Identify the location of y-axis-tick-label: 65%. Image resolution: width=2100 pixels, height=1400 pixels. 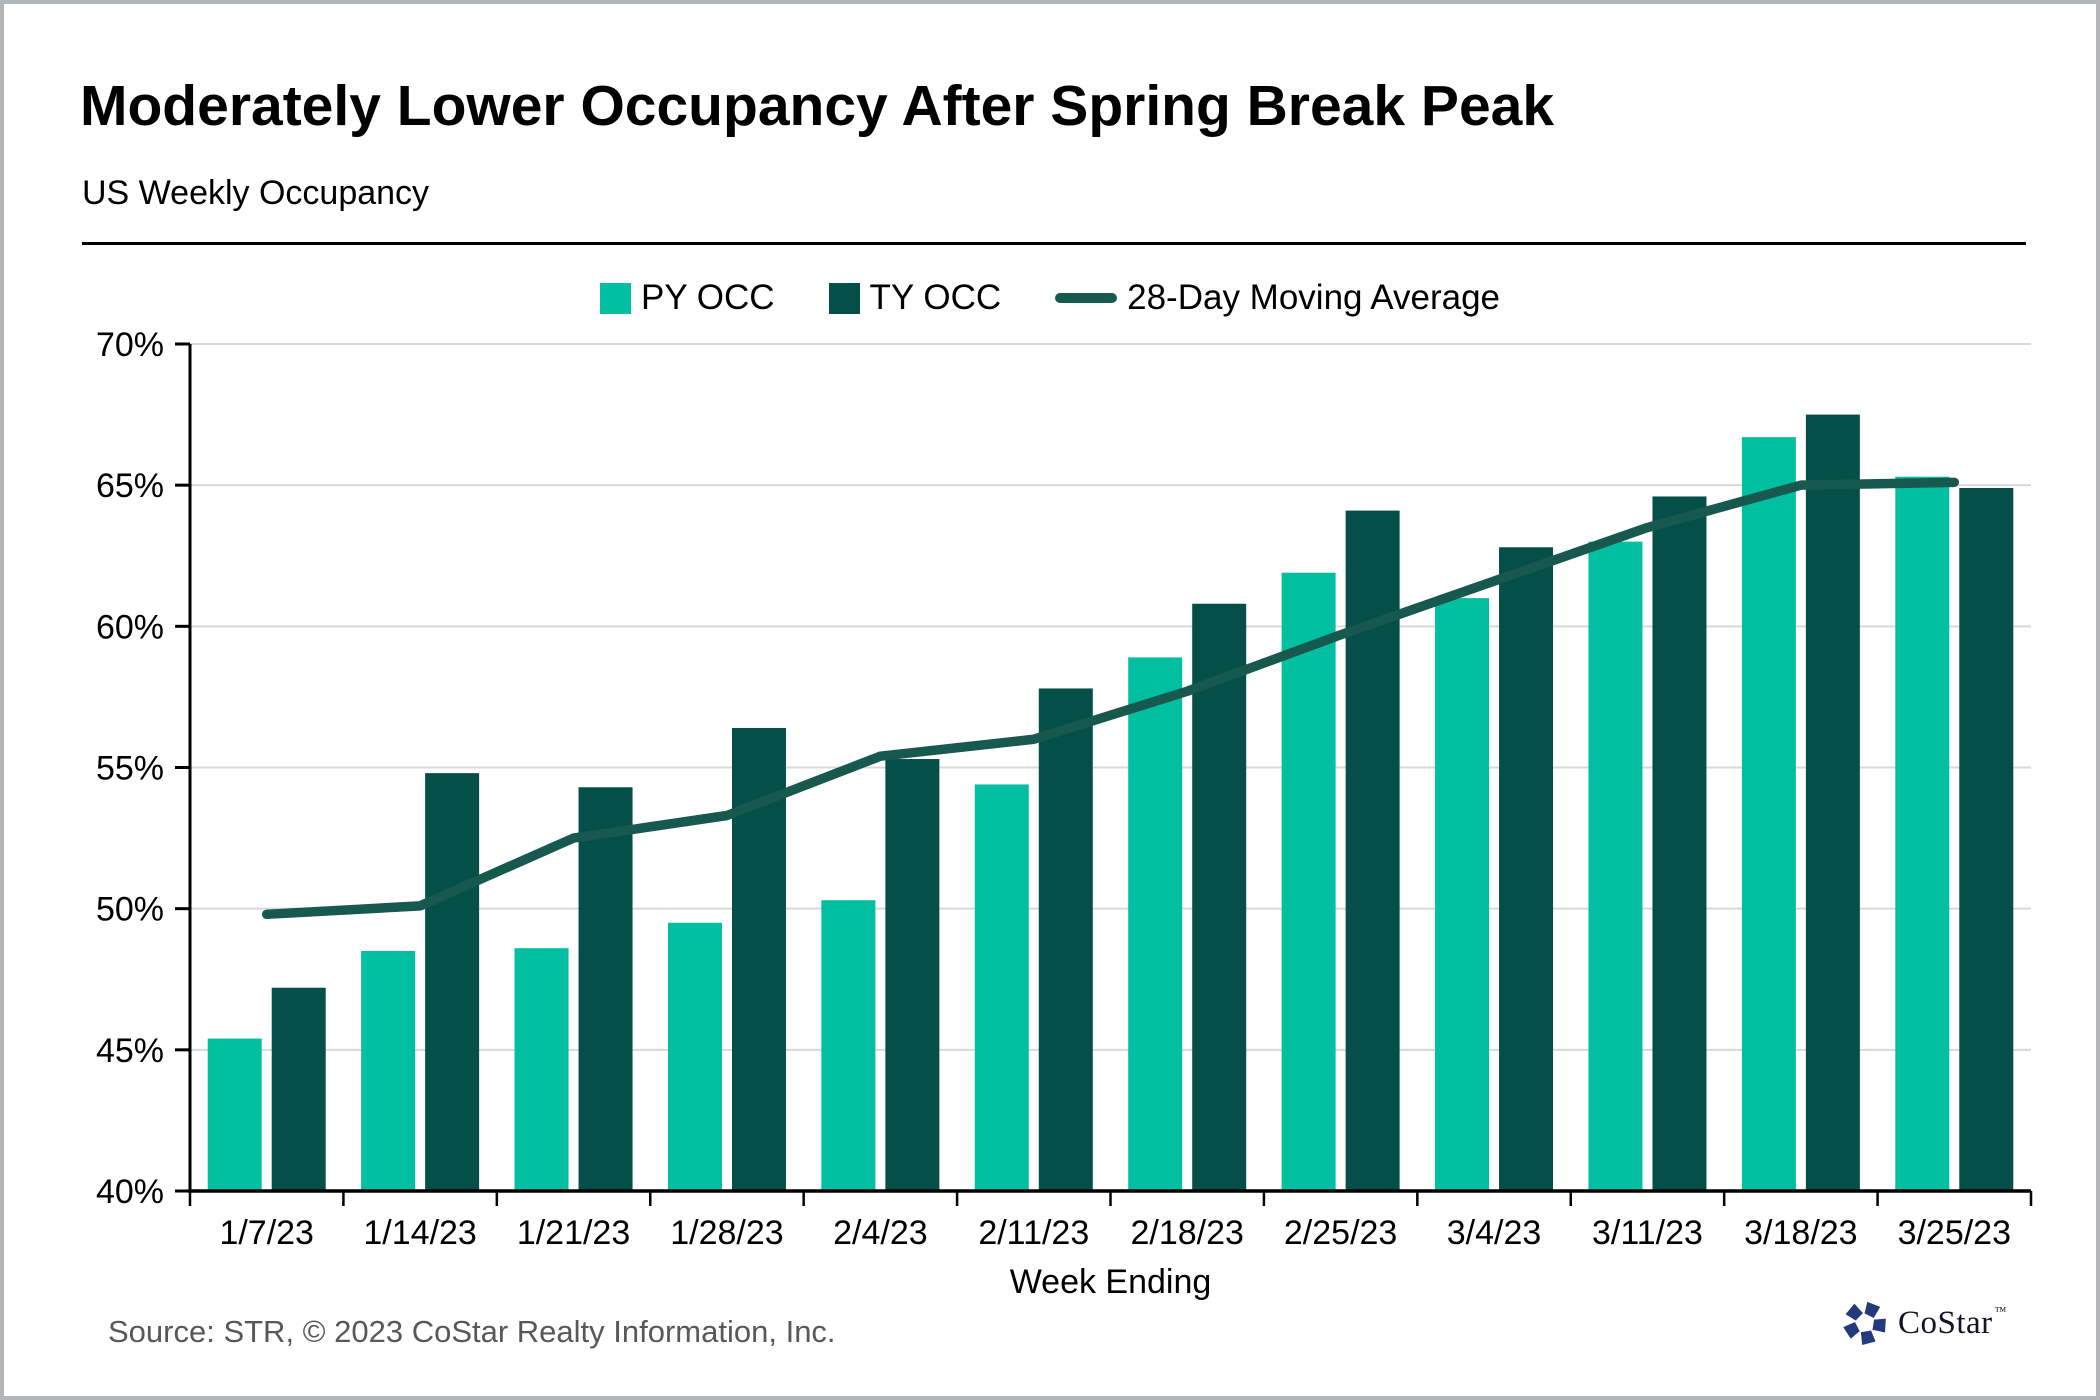
(130, 486).